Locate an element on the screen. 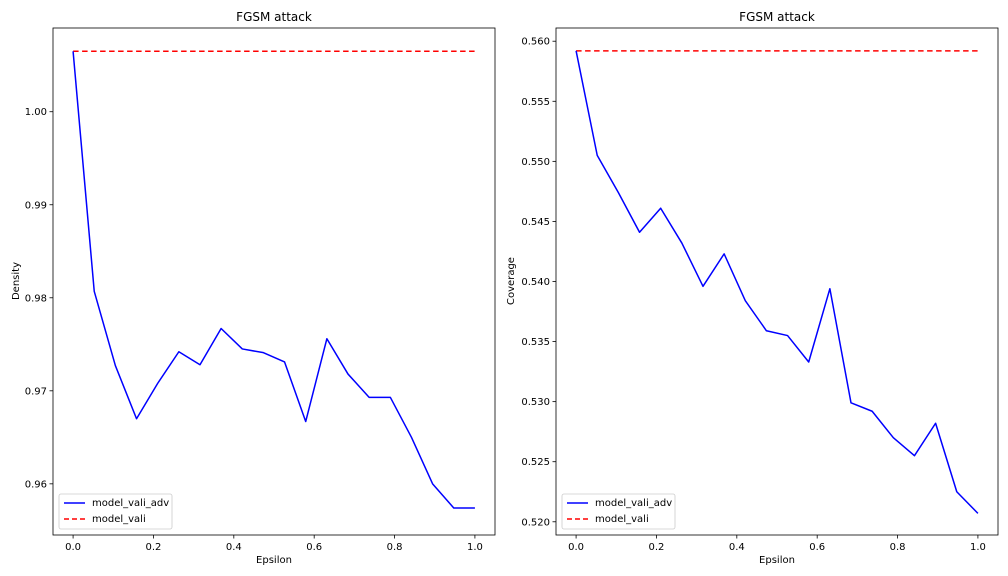  legend-box-coverage is located at coordinates (618, 511).